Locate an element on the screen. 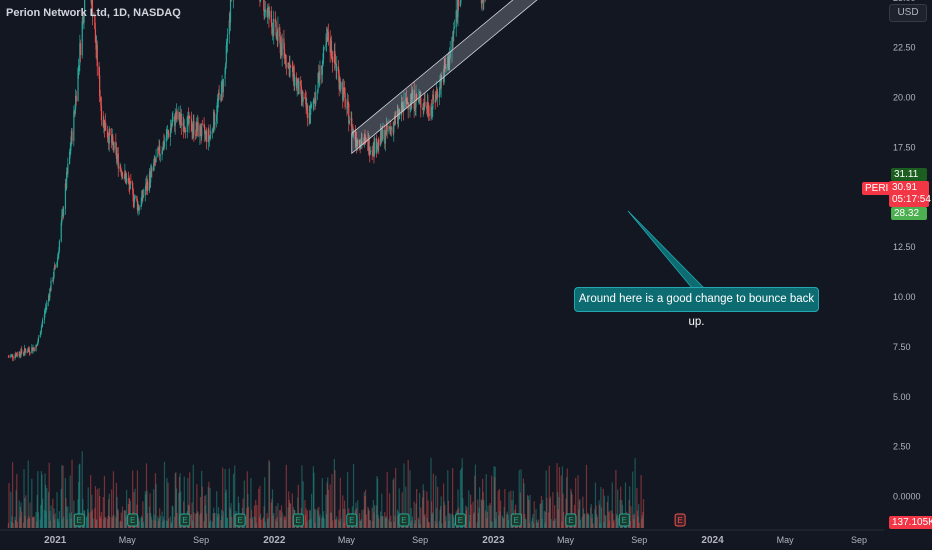 This screenshot has width=932, height=550. currency-button: USD is located at coordinates (908, 13).